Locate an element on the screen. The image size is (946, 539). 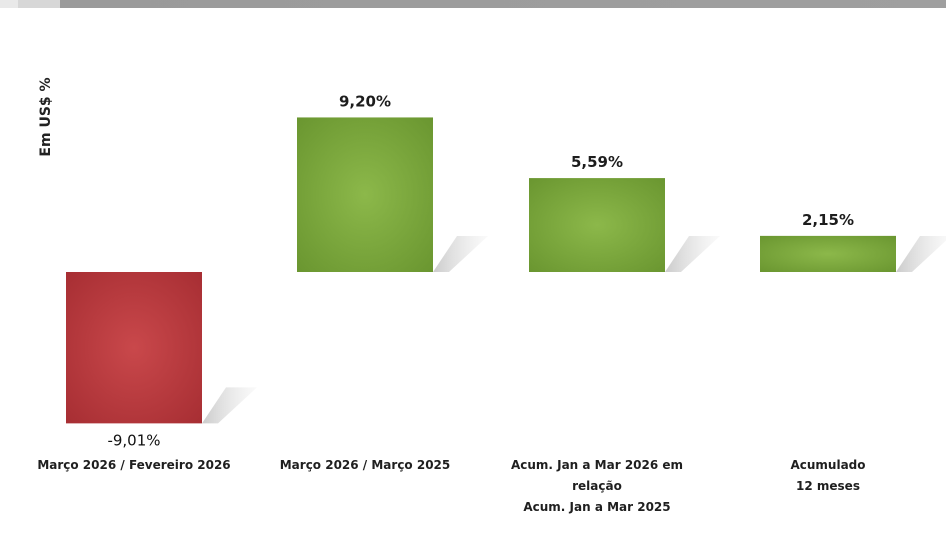
category-label-2: Março 2026 / Março 2025 is located at coordinates (365, 465).